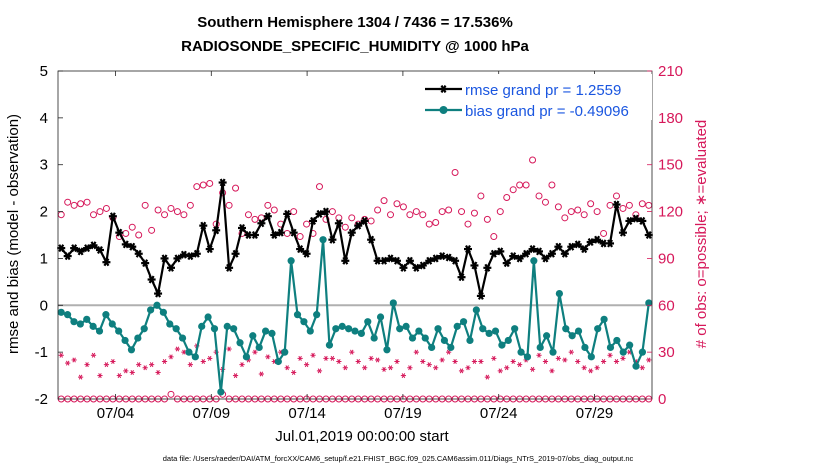 The image size is (830, 470). Describe the element at coordinates (670, 71) in the screenshot. I see `y2-tick-label: 210` at that location.